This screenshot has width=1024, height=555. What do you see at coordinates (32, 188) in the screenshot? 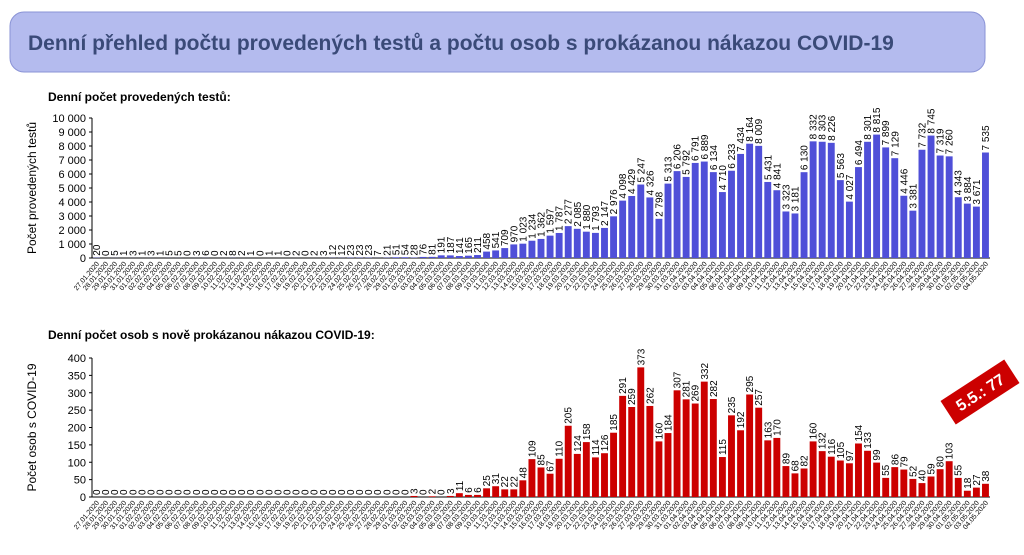
I see `y-axis-label: Počet provedených testů` at bounding box center [32, 188].